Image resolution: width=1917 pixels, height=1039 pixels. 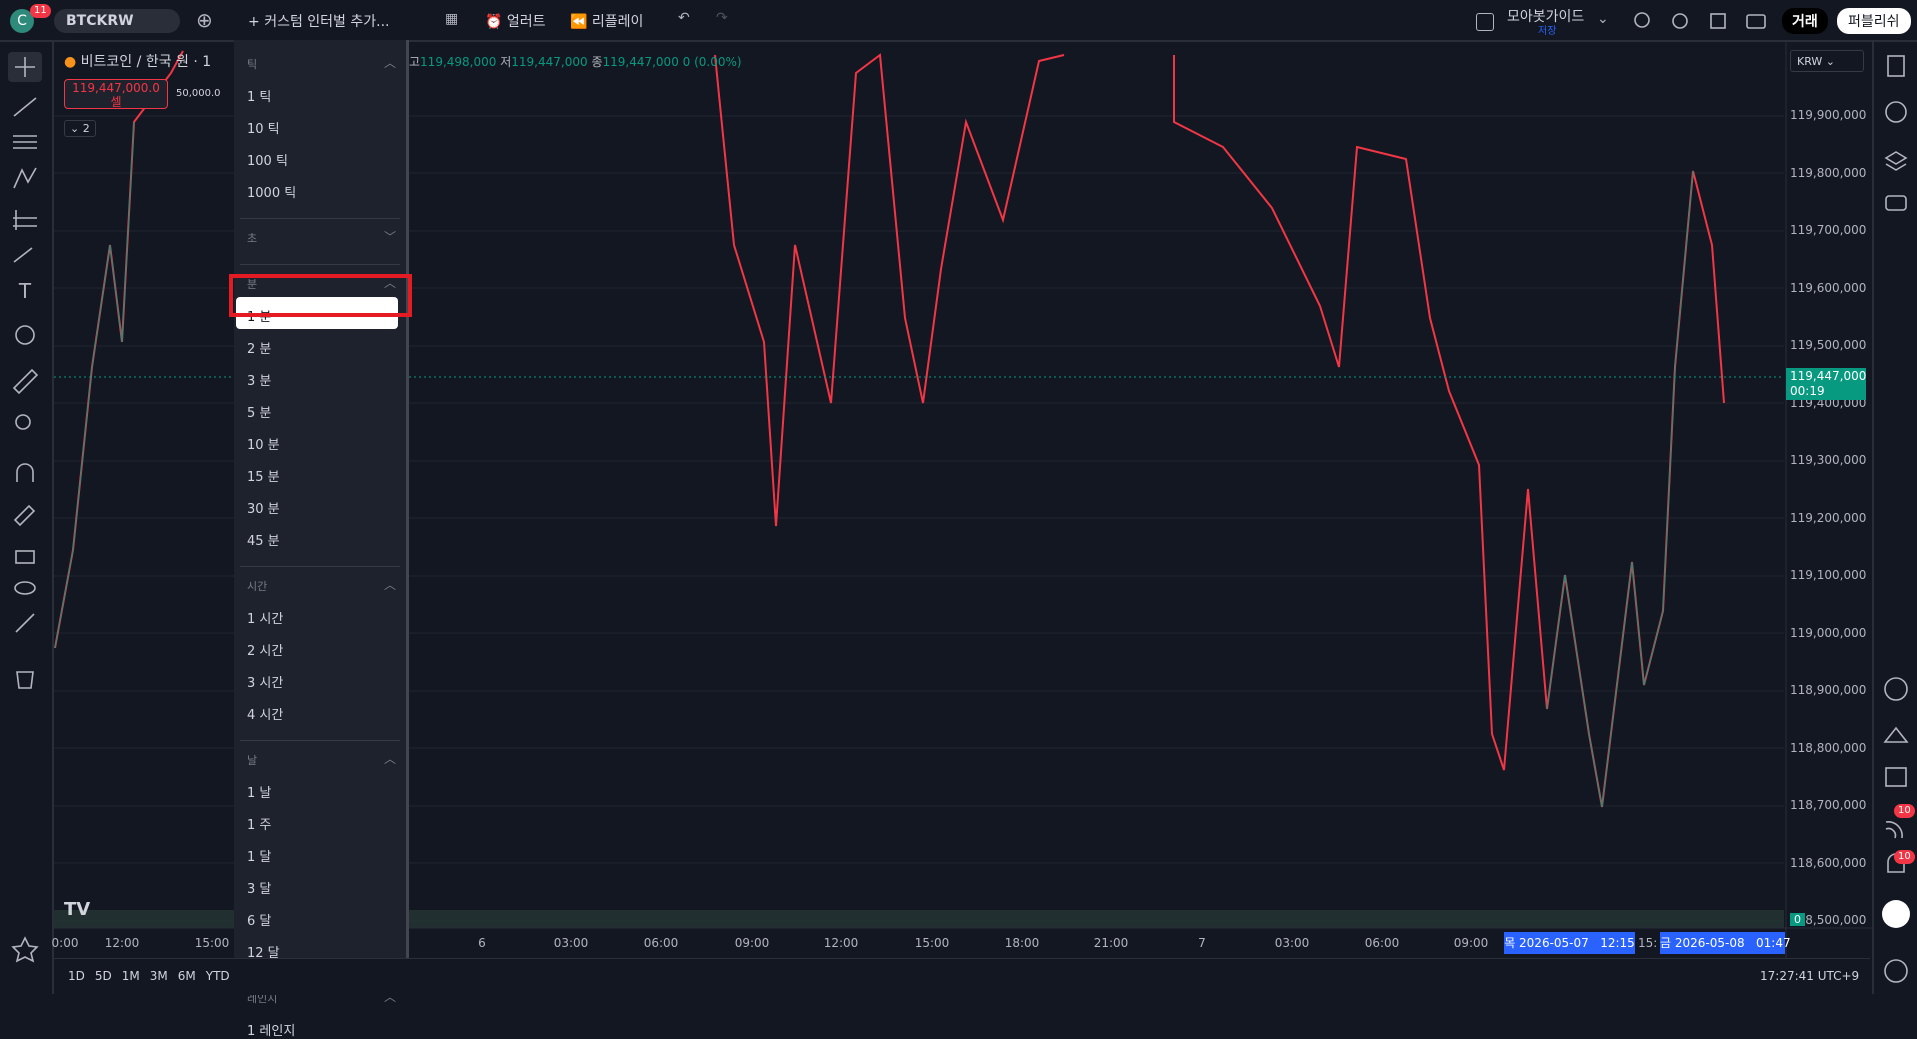 I want to click on hide-tool, so click(x=25, y=588).